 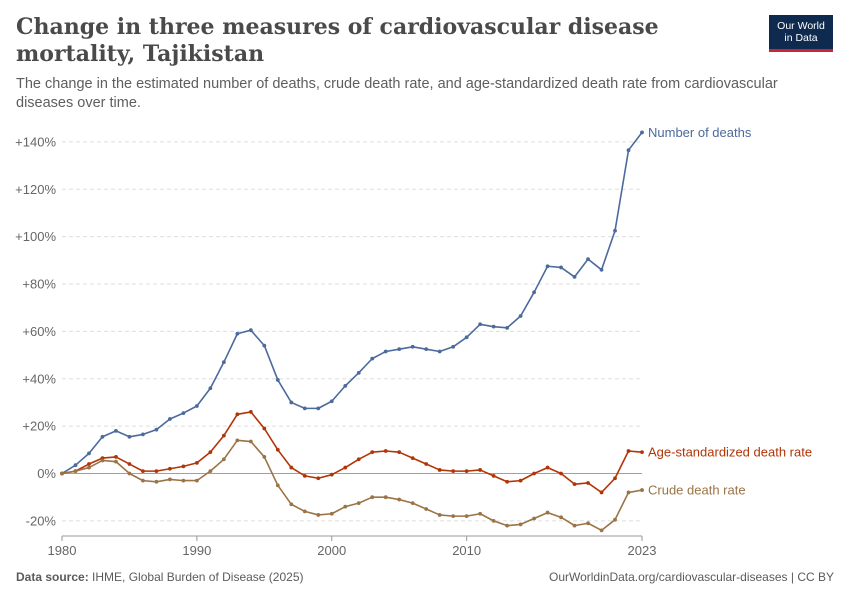 I want to click on y-axis-tick-labels: -20% 0% +20% +40% +60% +80% +100% +120% +140%, so click(x=35, y=331).